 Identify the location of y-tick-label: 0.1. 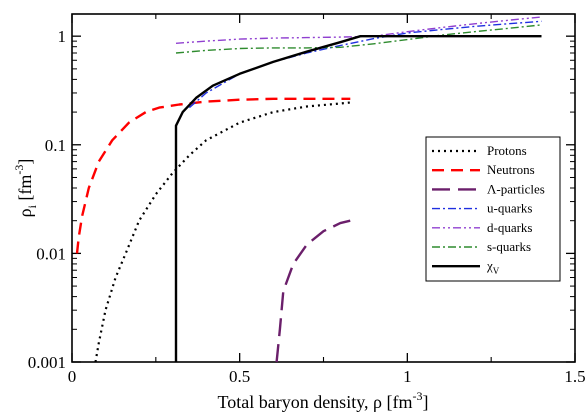
(55, 145).